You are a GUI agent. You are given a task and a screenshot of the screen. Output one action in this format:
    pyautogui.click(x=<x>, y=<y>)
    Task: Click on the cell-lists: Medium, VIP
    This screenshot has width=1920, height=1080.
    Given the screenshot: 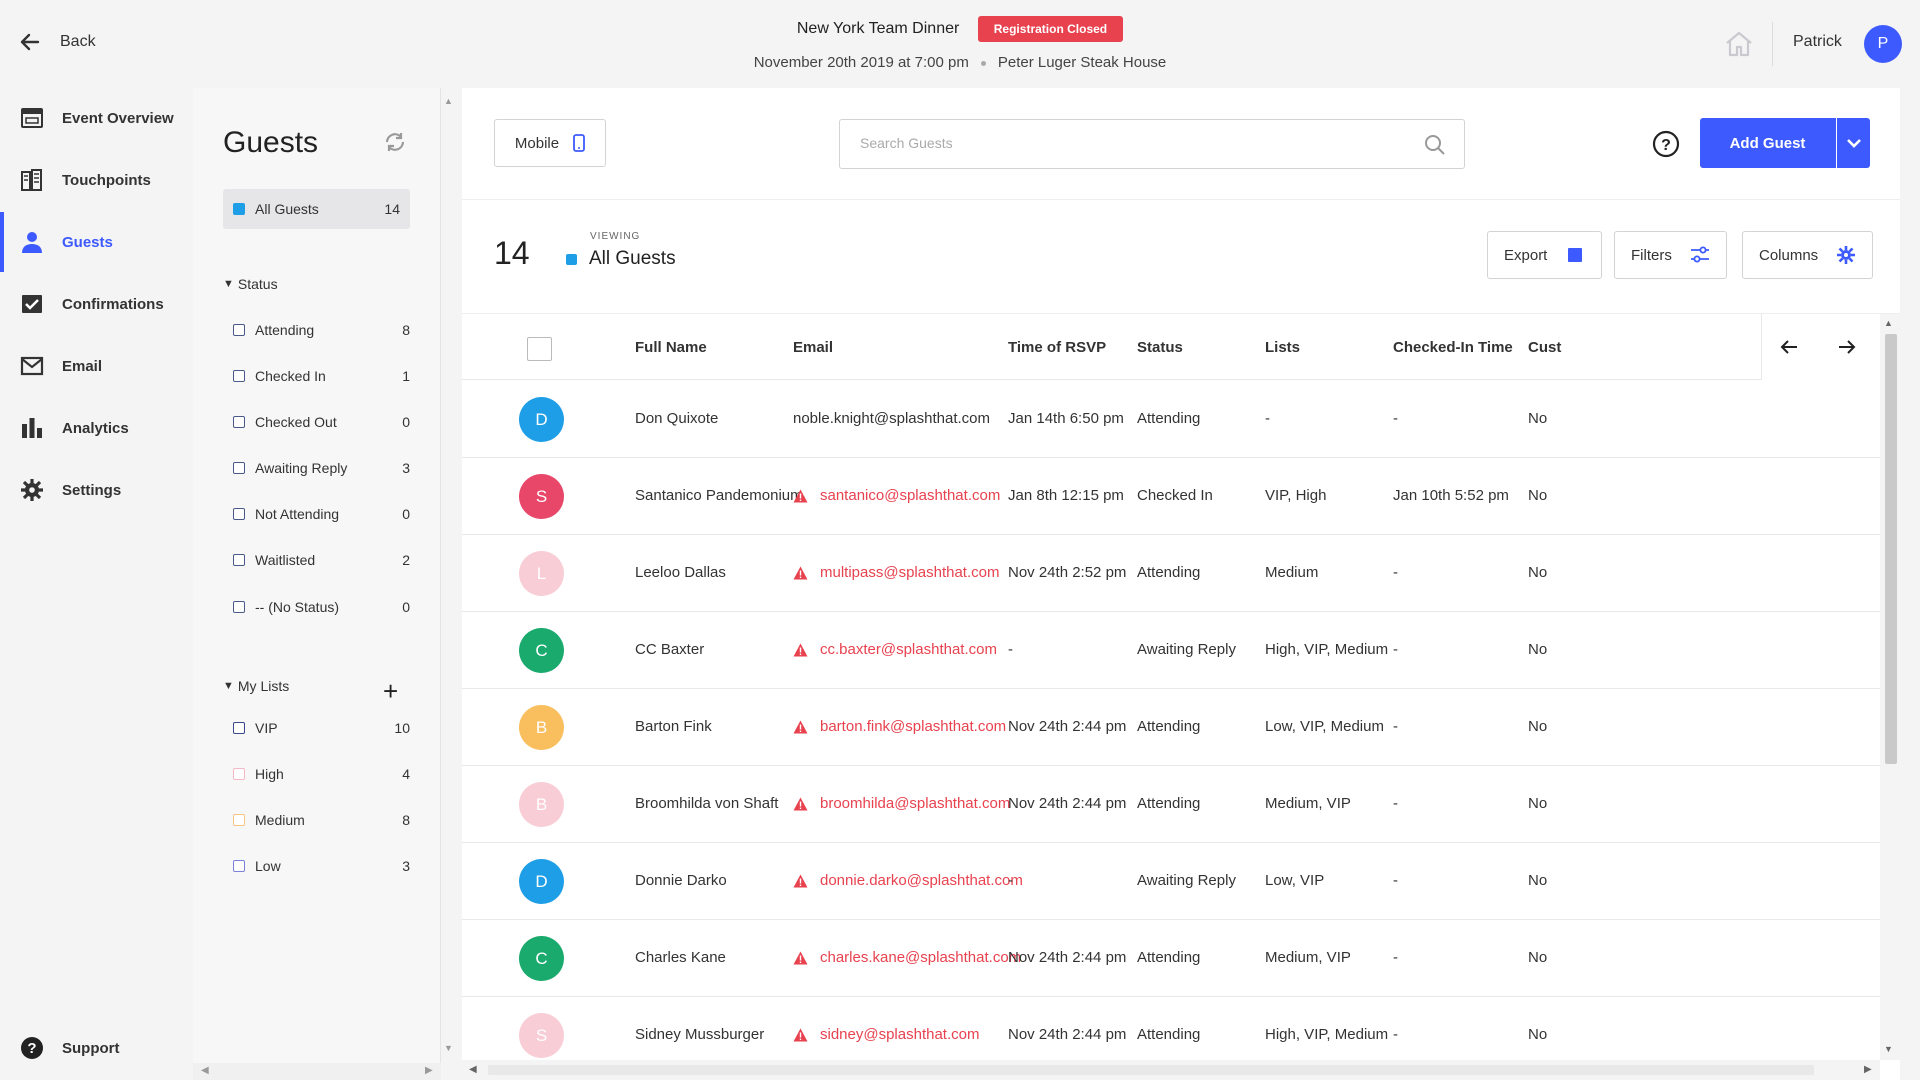 What is the action you would take?
    pyautogui.click(x=1308, y=957)
    